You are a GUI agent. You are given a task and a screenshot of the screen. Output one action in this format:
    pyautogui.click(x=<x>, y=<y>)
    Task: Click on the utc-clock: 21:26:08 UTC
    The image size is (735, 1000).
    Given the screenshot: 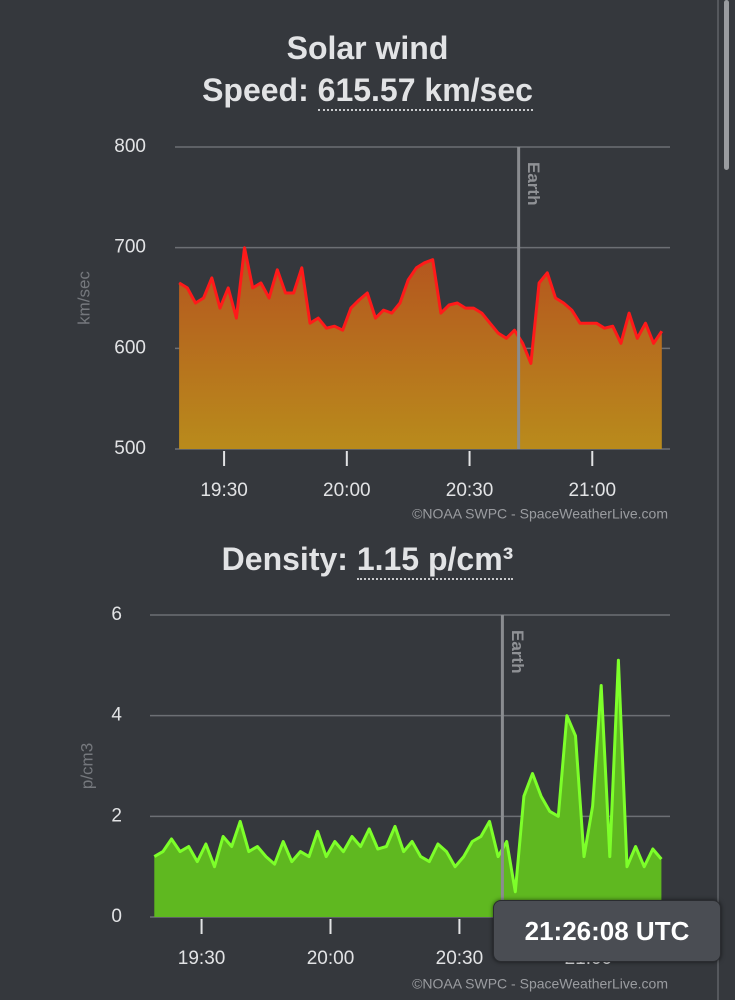 What is the action you would take?
    pyautogui.click(x=607, y=931)
    